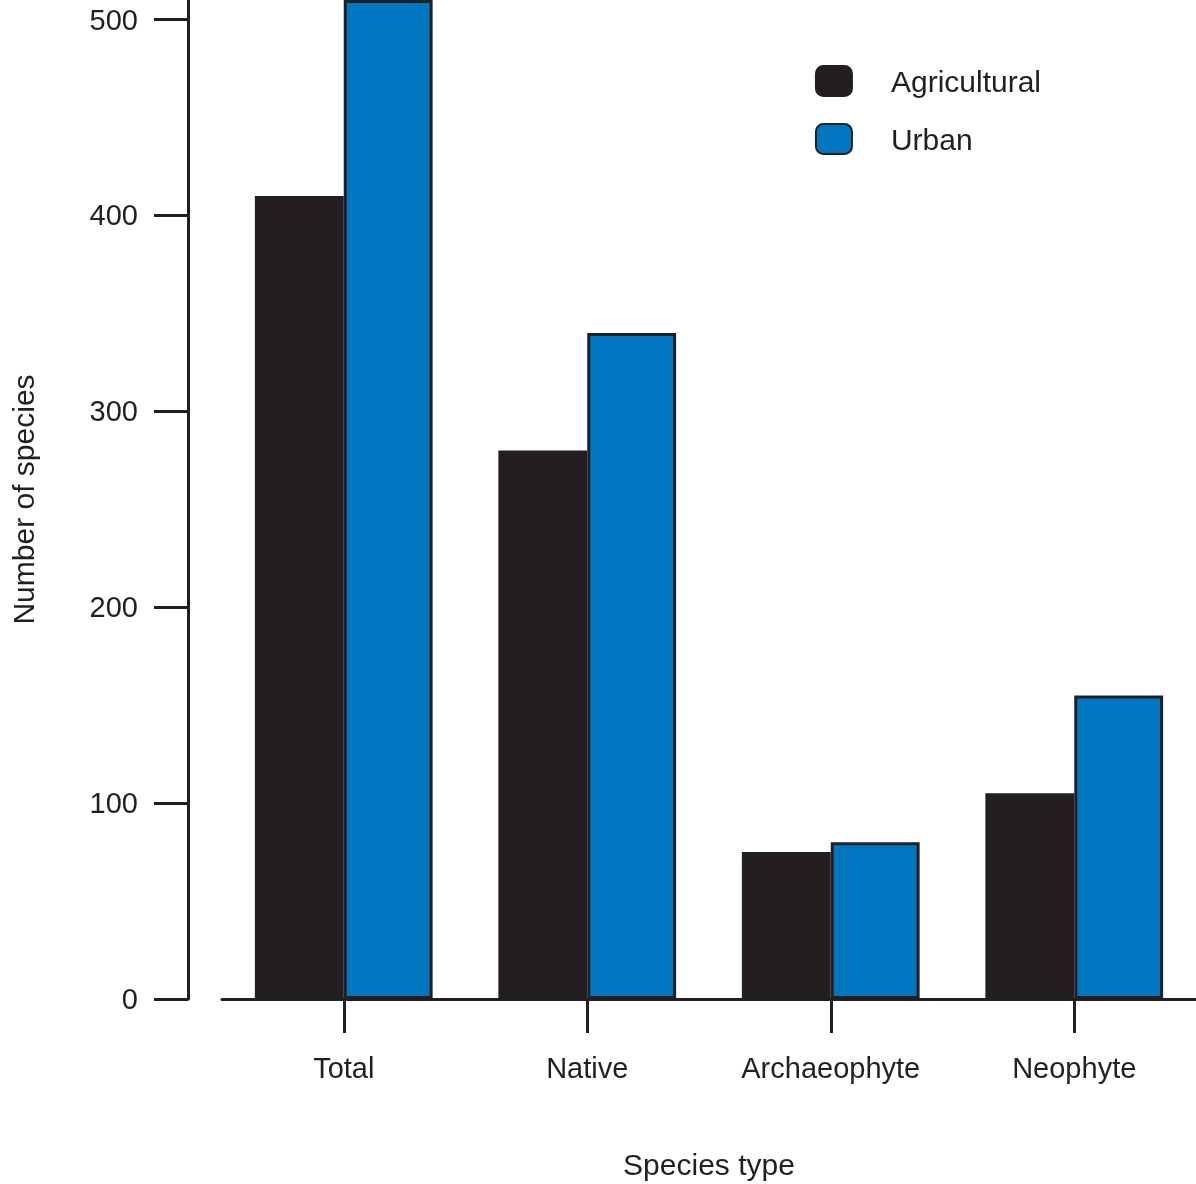  I want to click on y-tick-label: 300, so click(113, 411).